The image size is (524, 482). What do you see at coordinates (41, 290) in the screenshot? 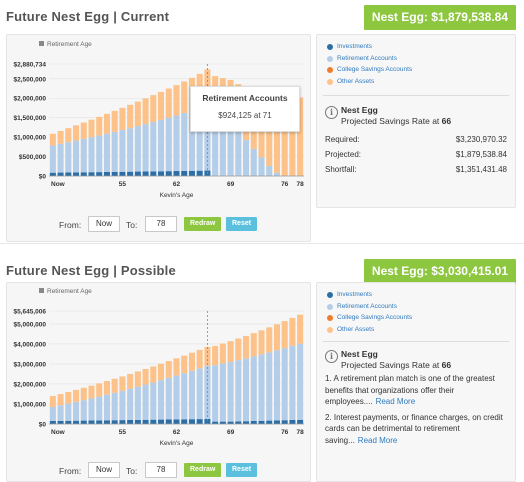
I see `legend-marker` at bounding box center [41, 290].